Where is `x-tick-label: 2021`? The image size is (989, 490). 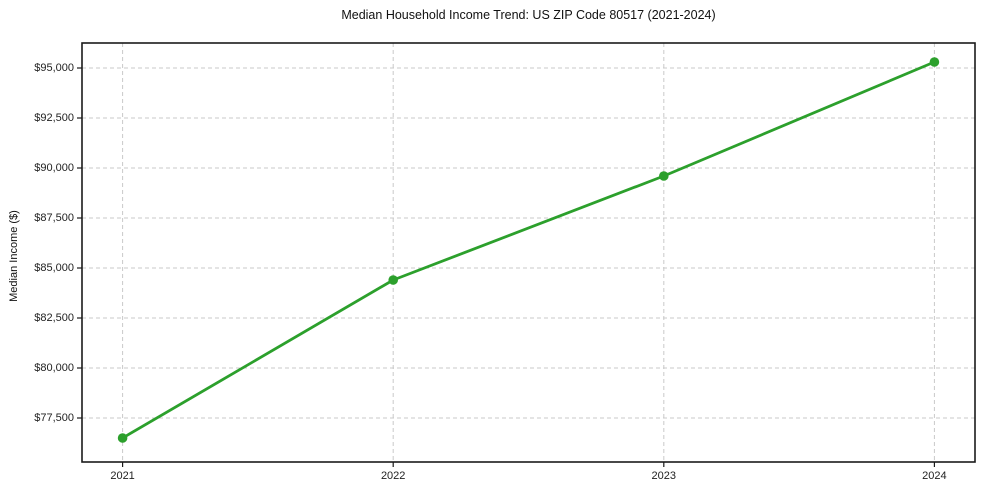
x-tick-label: 2021 is located at coordinates (122, 476).